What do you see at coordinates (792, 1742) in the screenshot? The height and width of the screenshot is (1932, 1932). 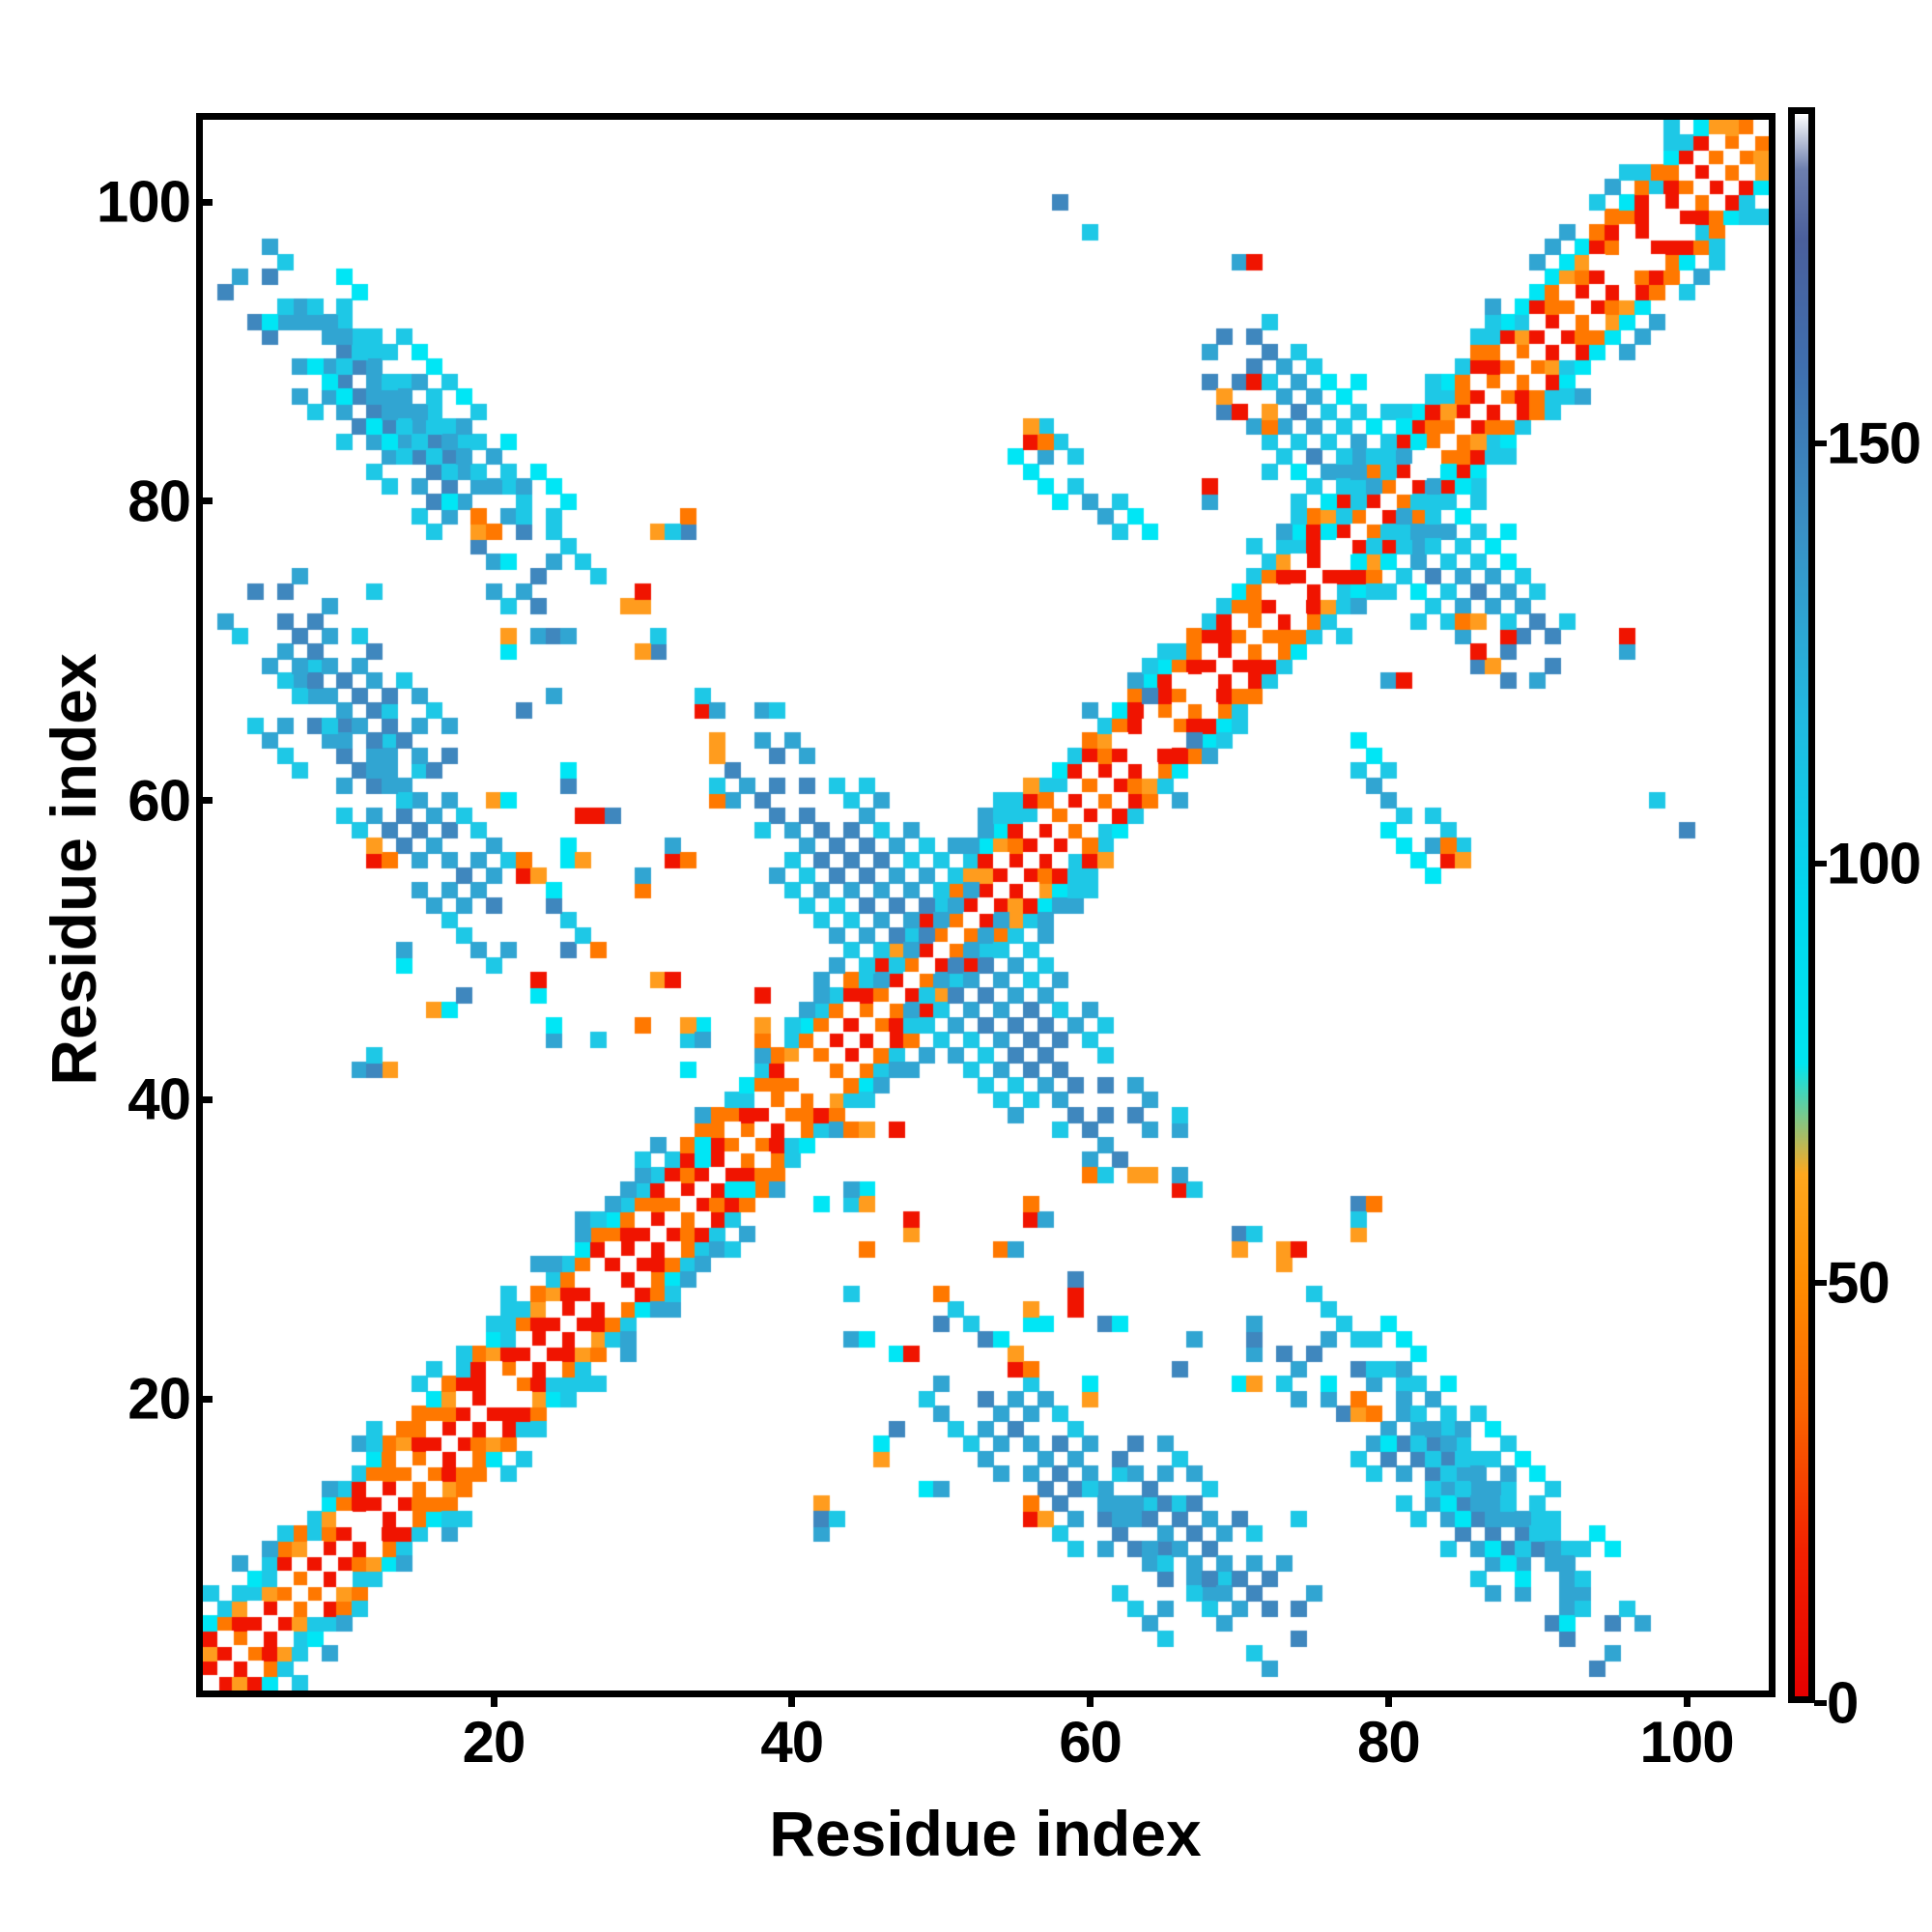 I see `x-tick-label: 40` at bounding box center [792, 1742].